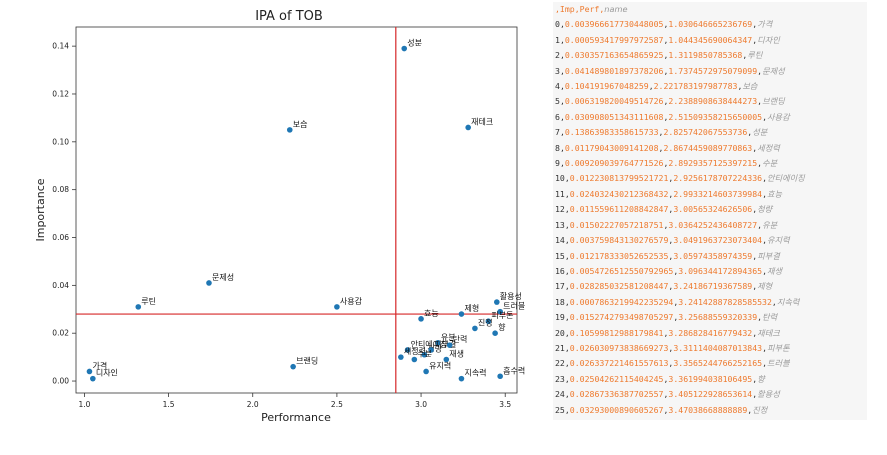  I want to click on point-label: 가격, so click(99, 365).